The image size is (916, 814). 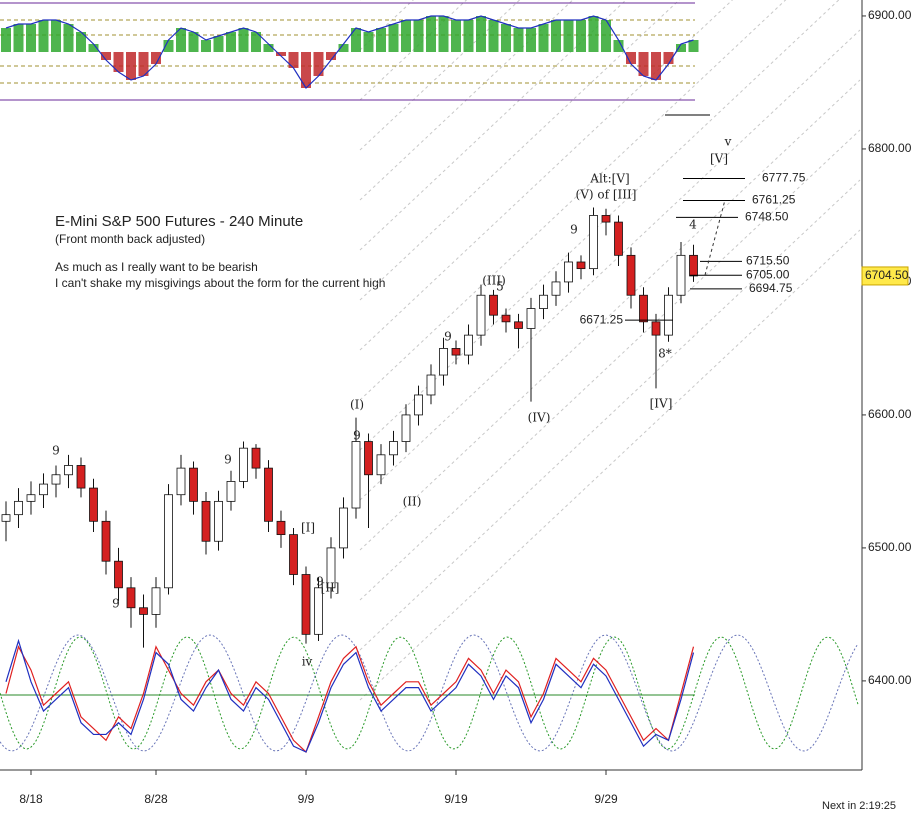 I want to click on wave-label: 8*, so click(x=665, y=354).